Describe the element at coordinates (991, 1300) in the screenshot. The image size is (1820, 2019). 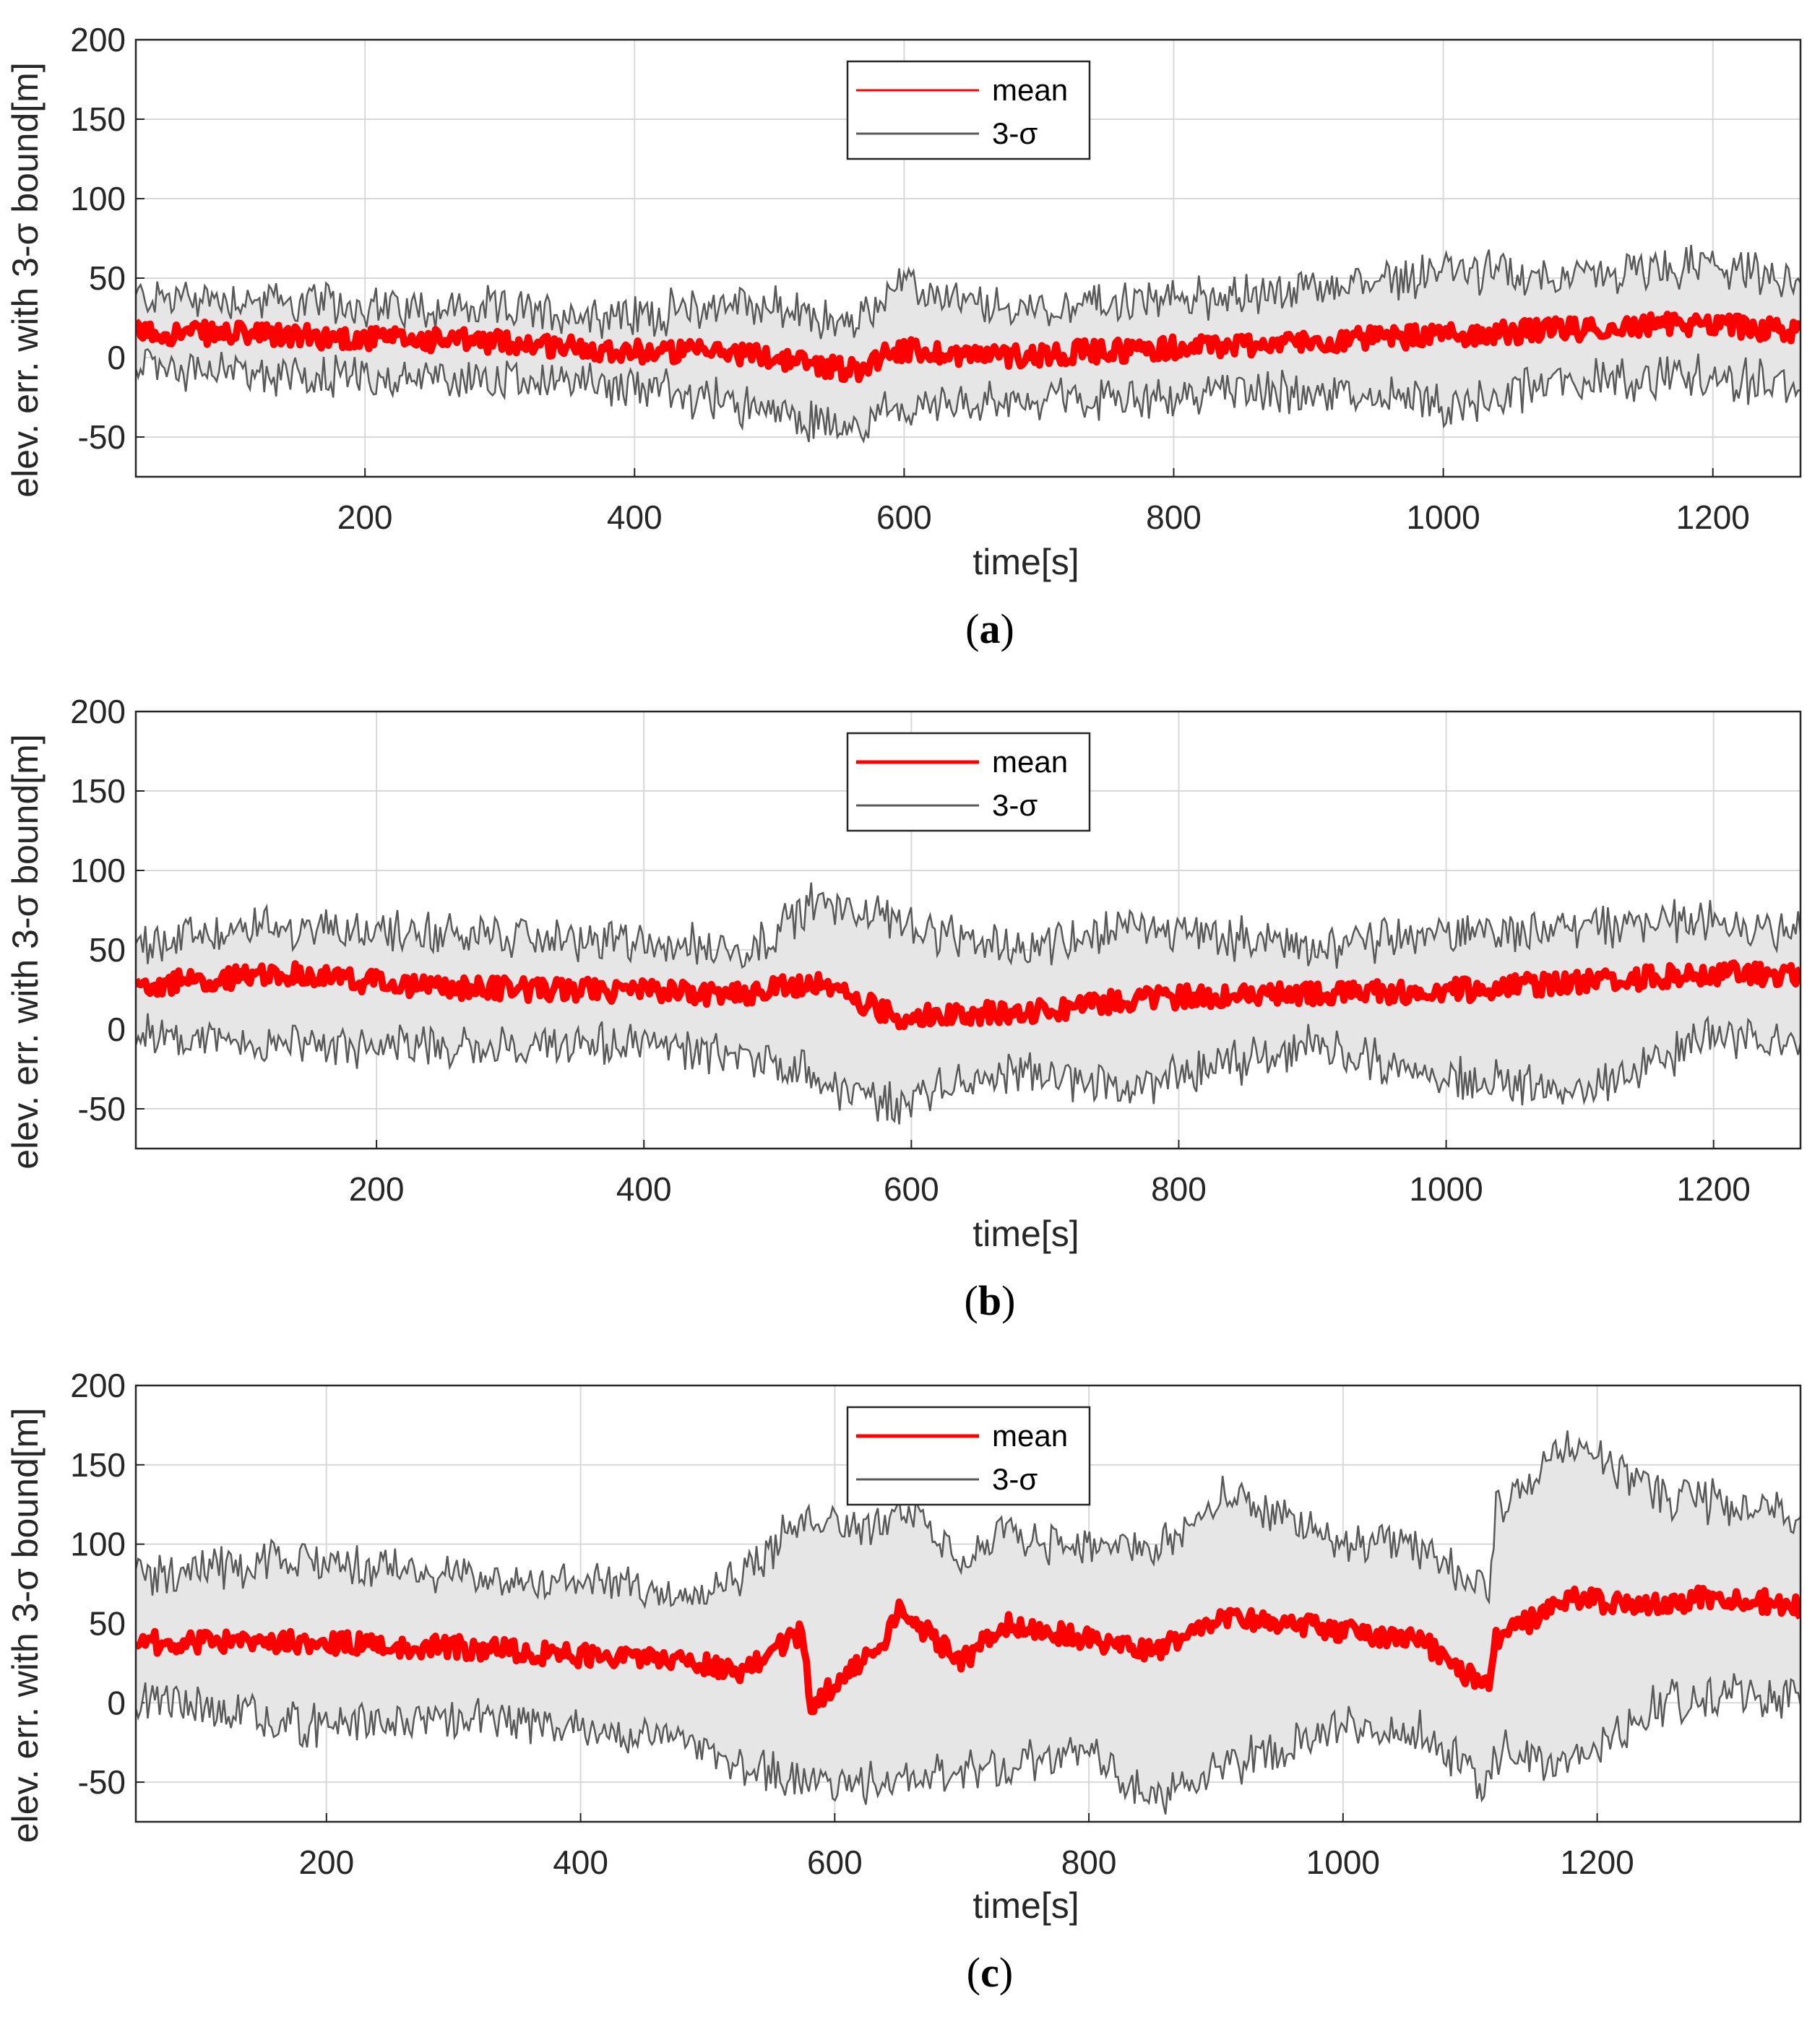
I see `panel-caption: (b)` at that location.